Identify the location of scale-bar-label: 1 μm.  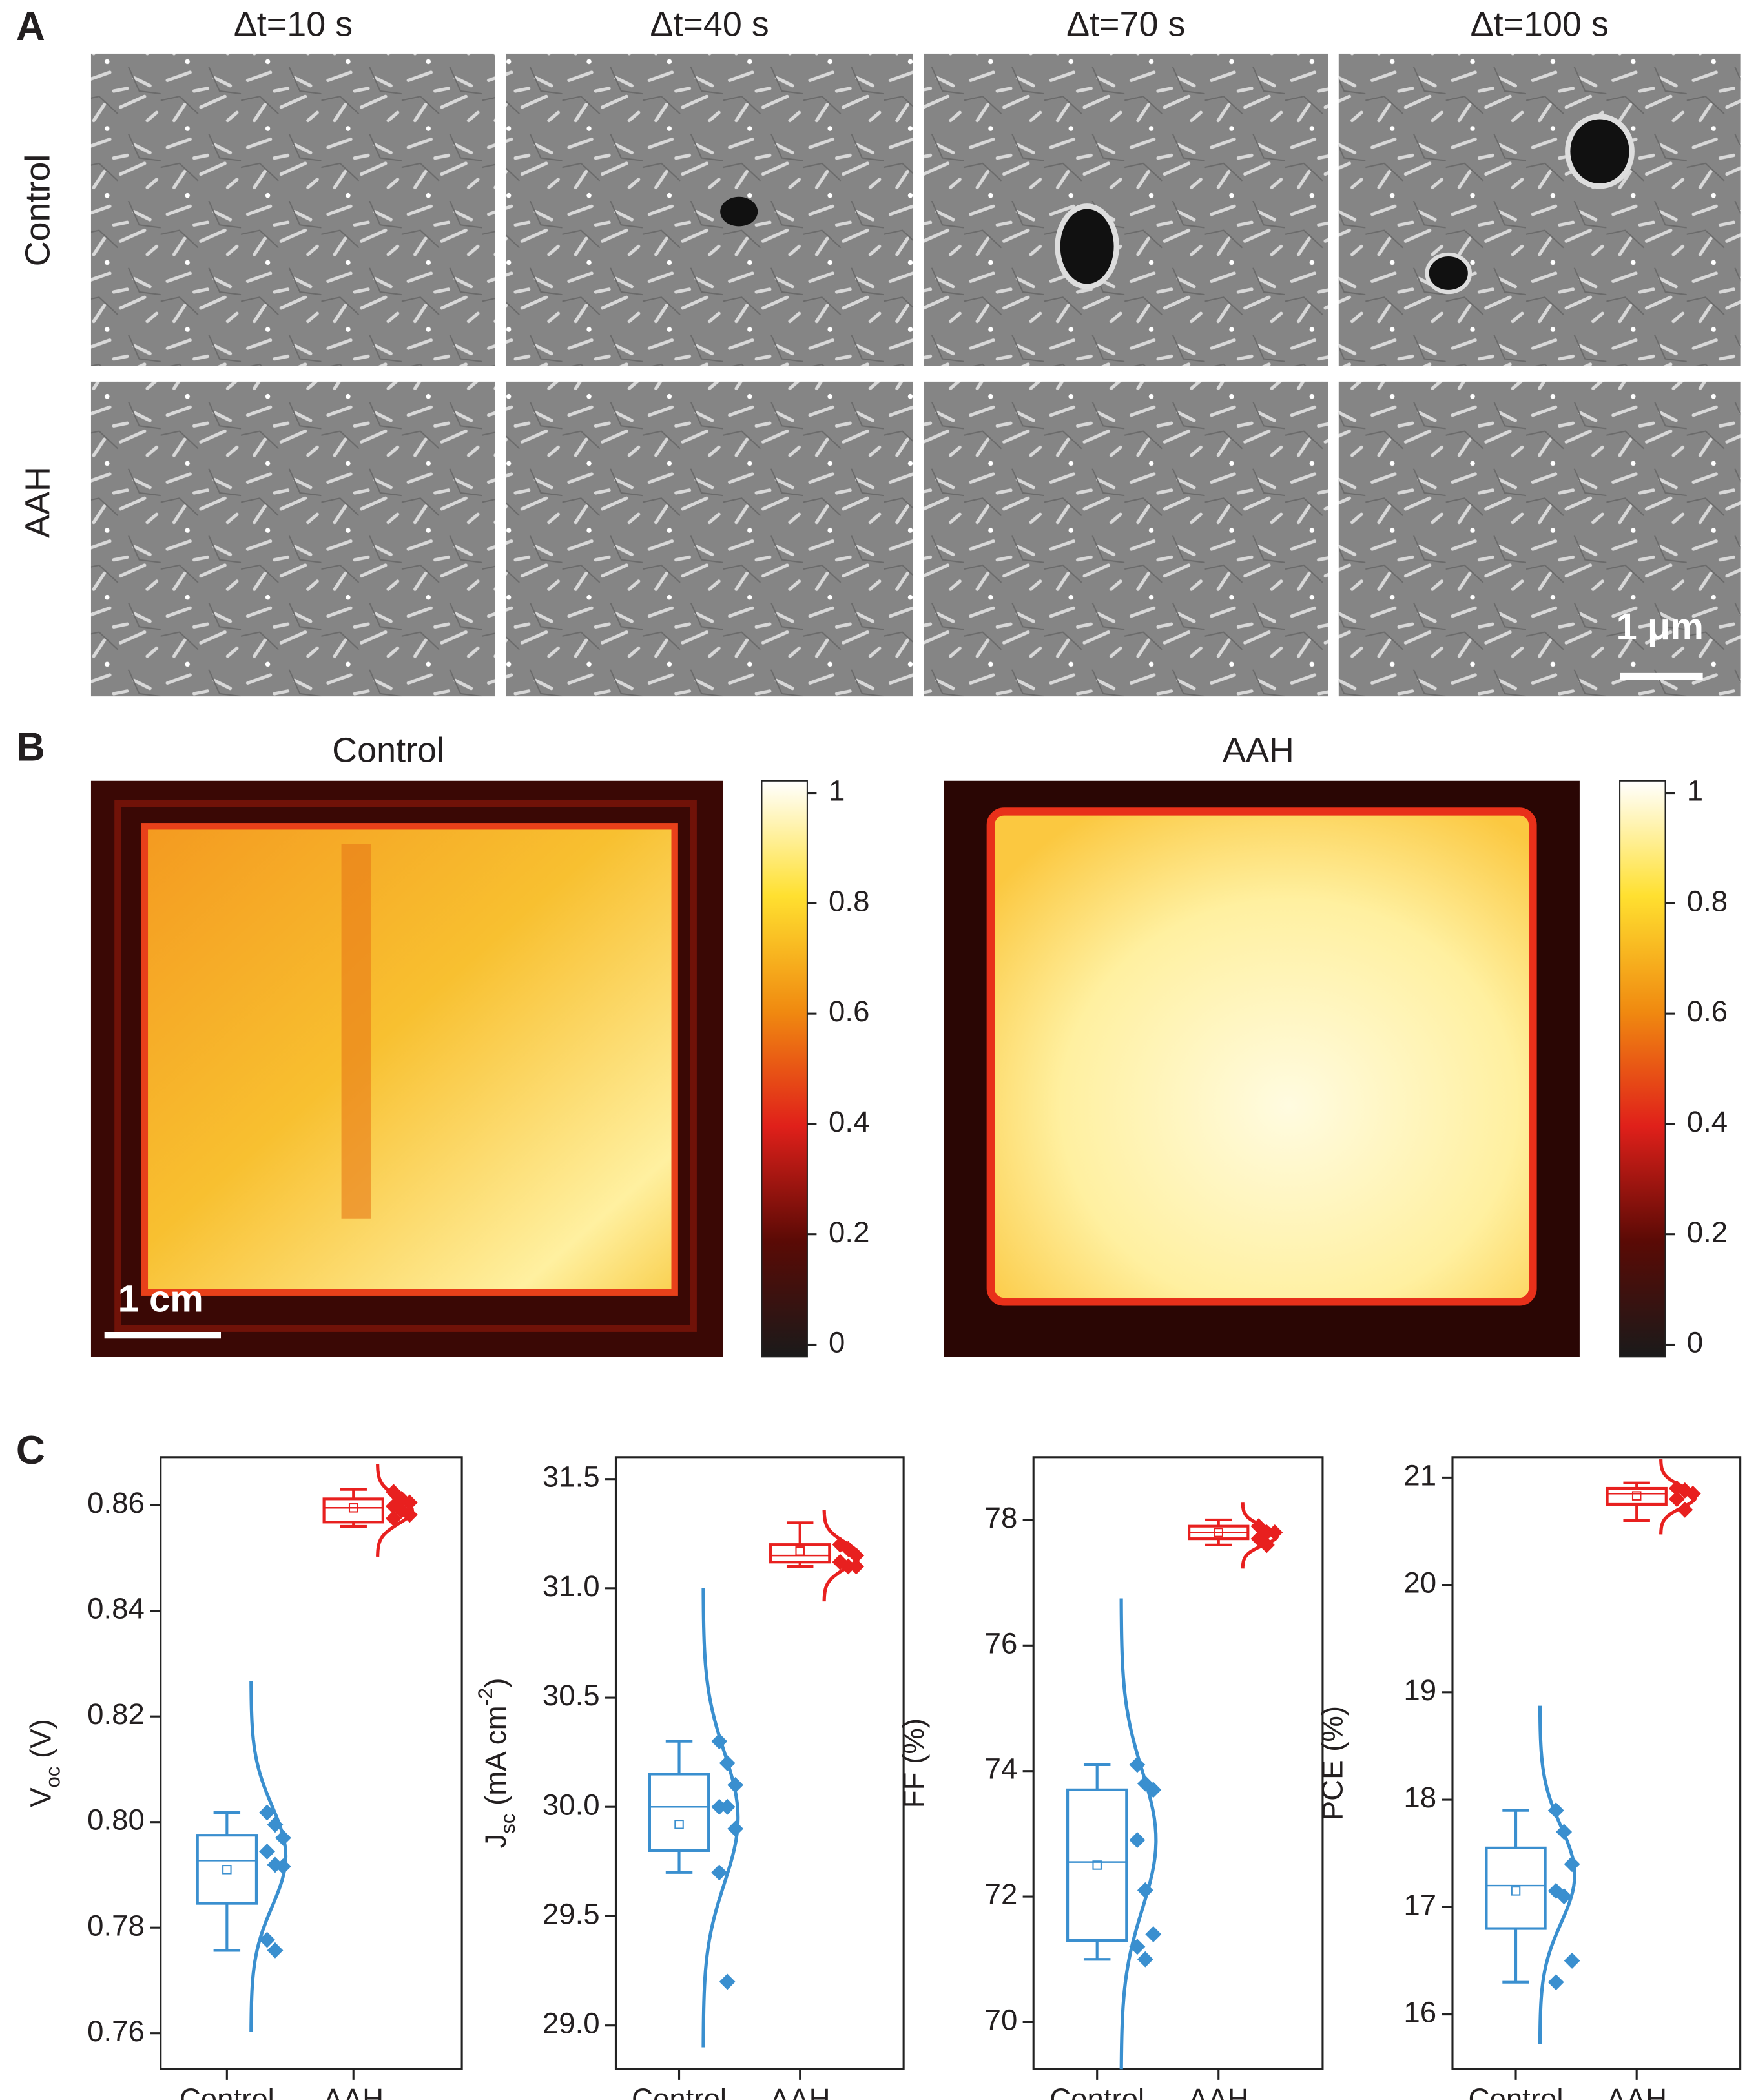
(1661, 627).